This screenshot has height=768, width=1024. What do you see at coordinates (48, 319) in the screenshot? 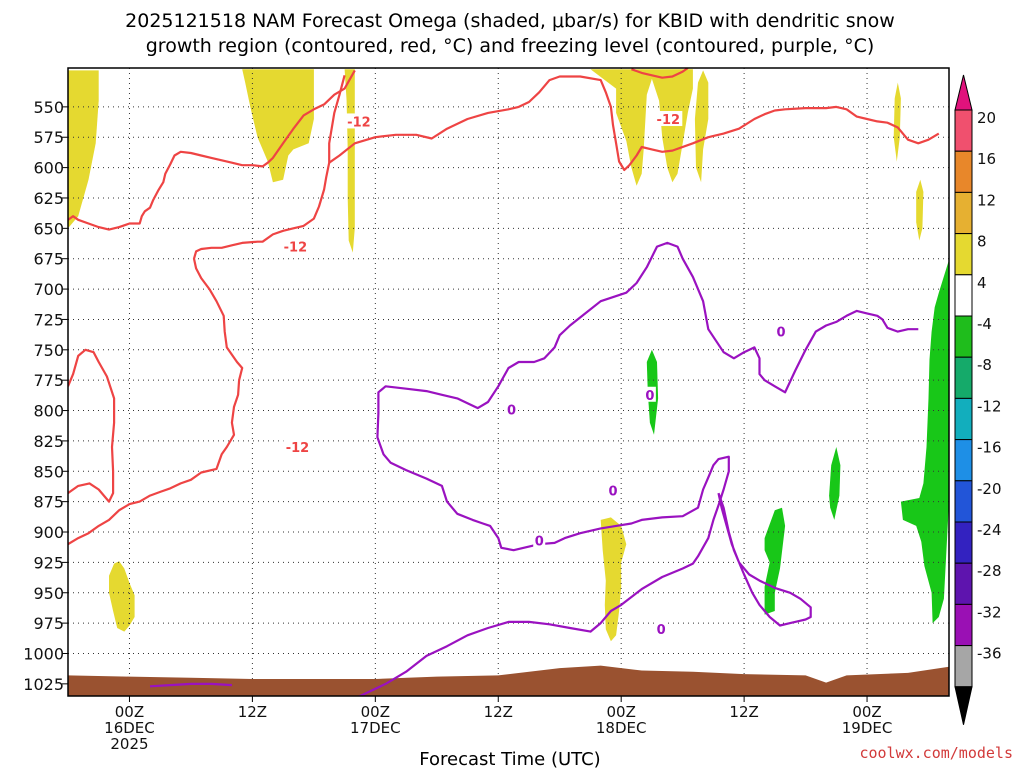
I see `y-tick-label-725: 725` at bounding box center [48, 319].